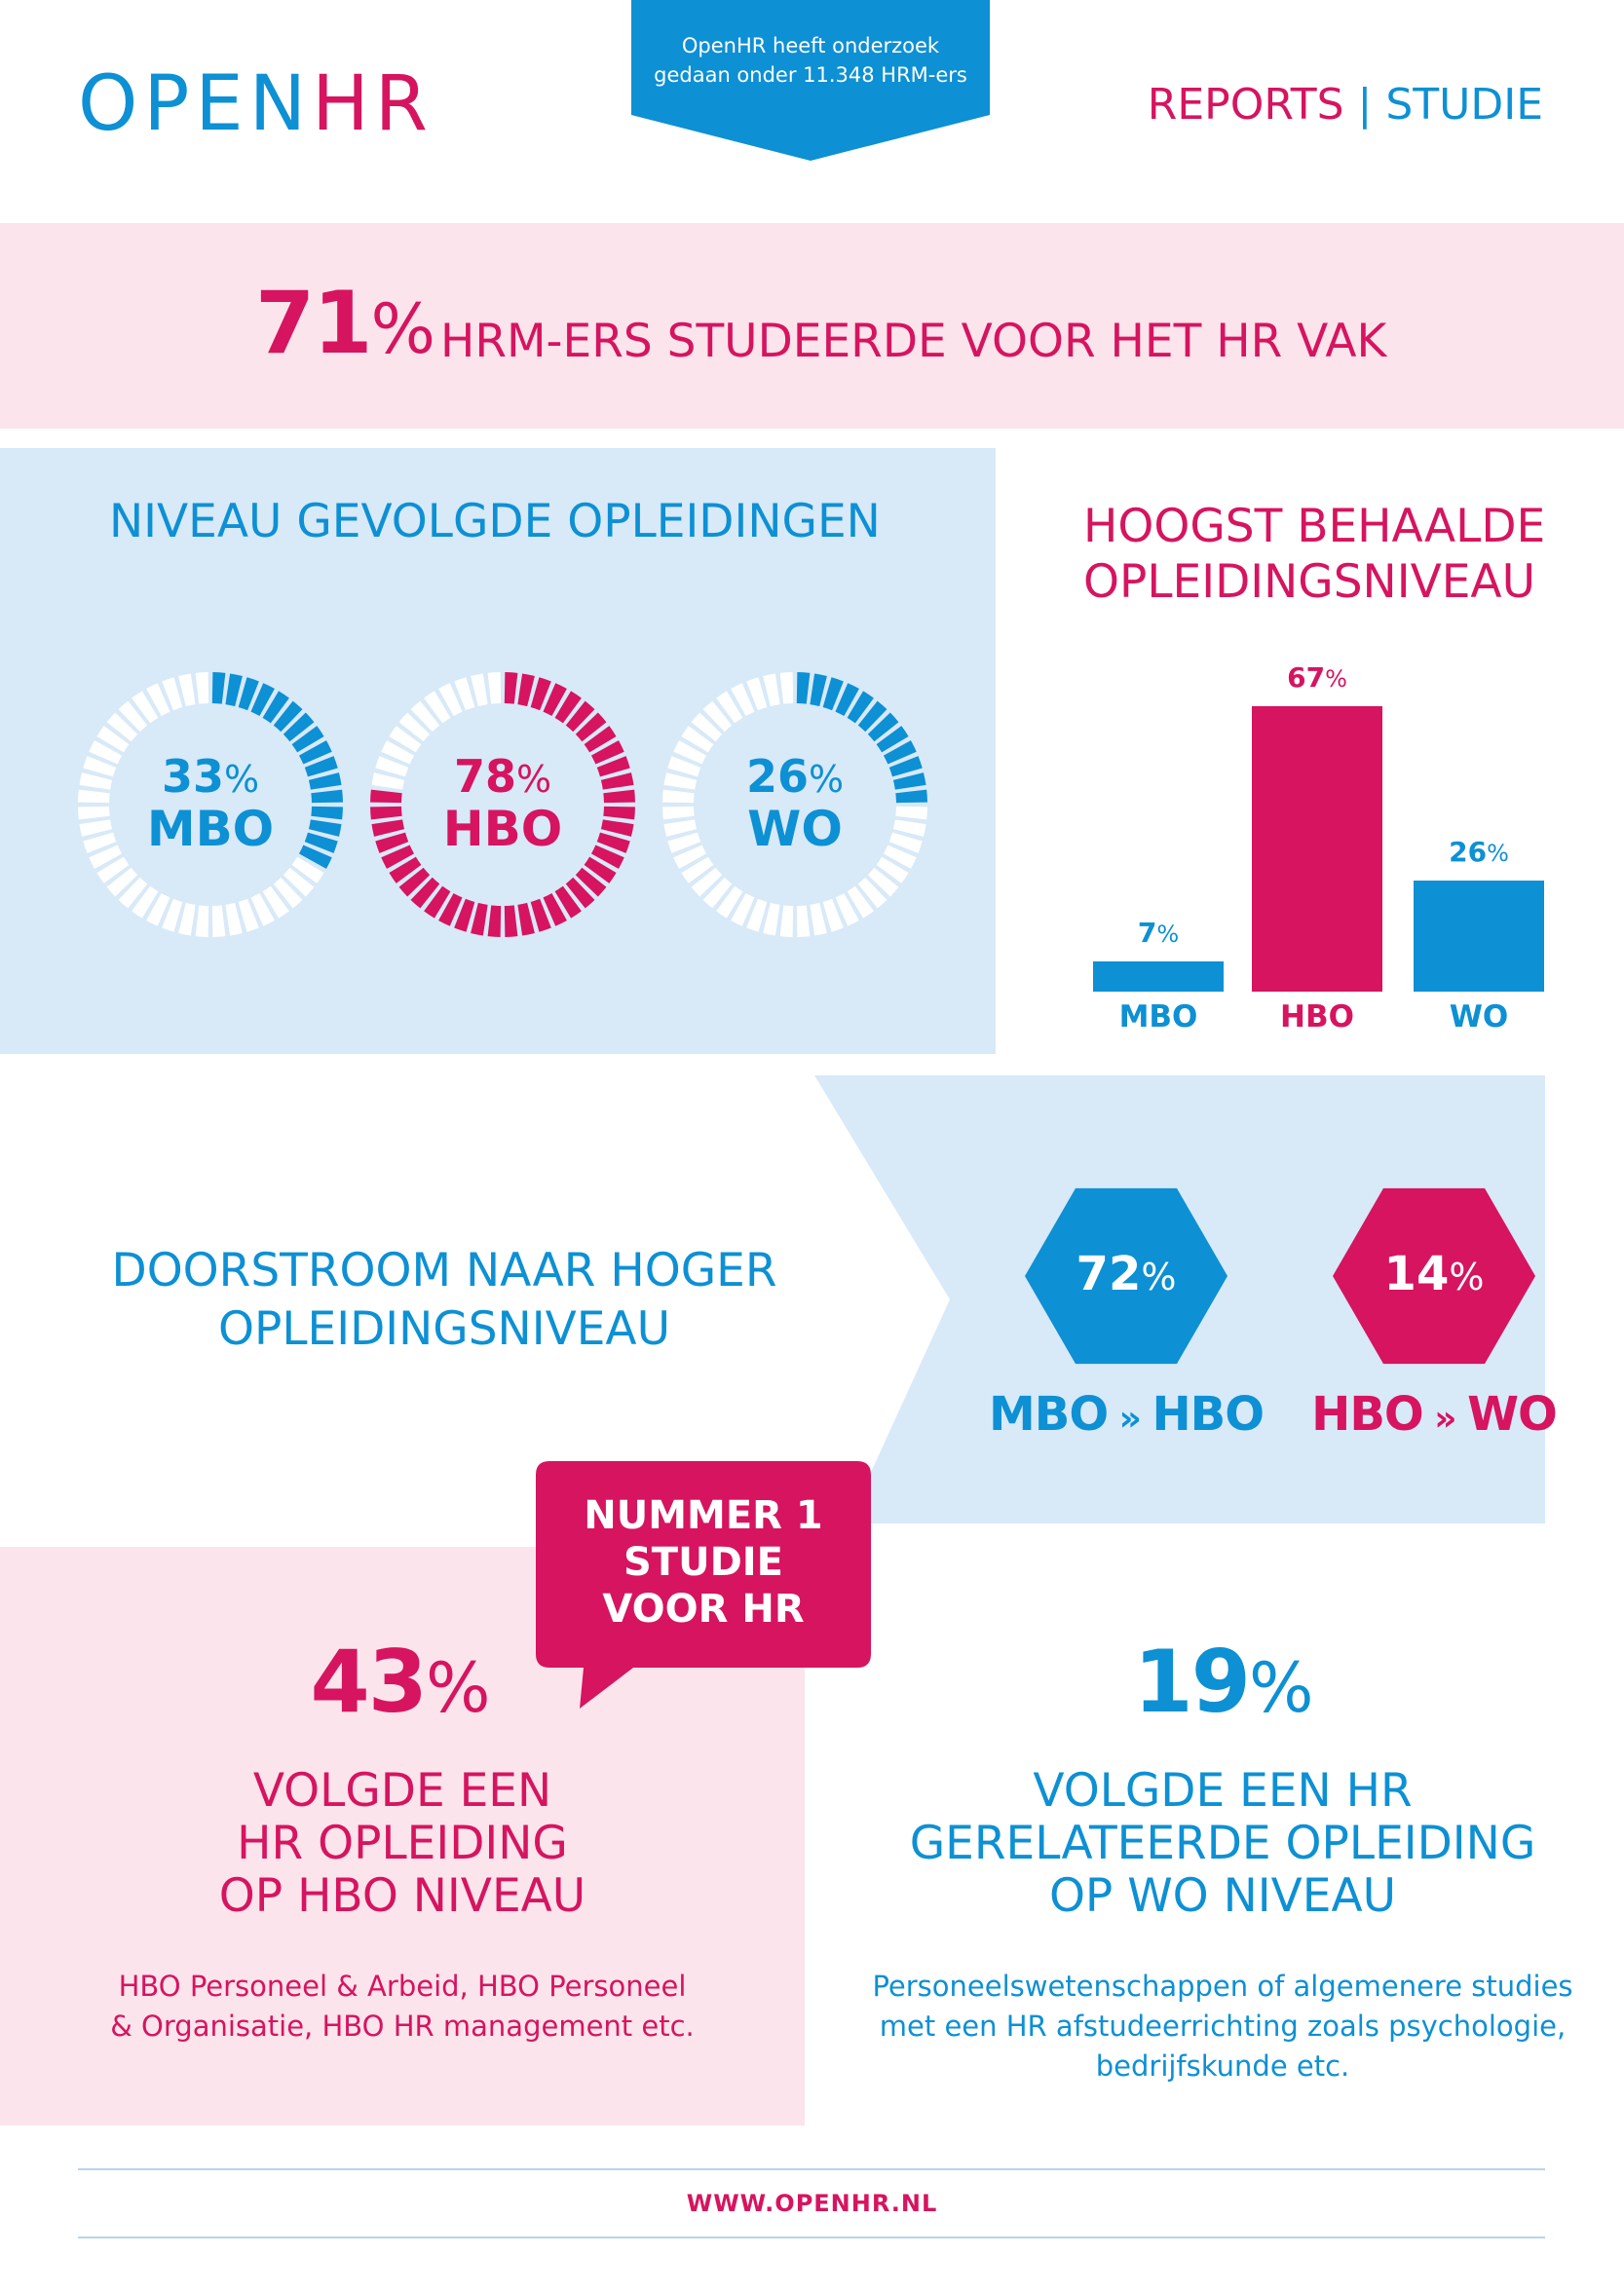  What do you see at coordinates (444, 1300) in the screenshot?
I see `doorstroom-title: DOORSTROOM NAAR HOGER OPLEIDINGSNIVEAU` at bounding box center [444, 1300].